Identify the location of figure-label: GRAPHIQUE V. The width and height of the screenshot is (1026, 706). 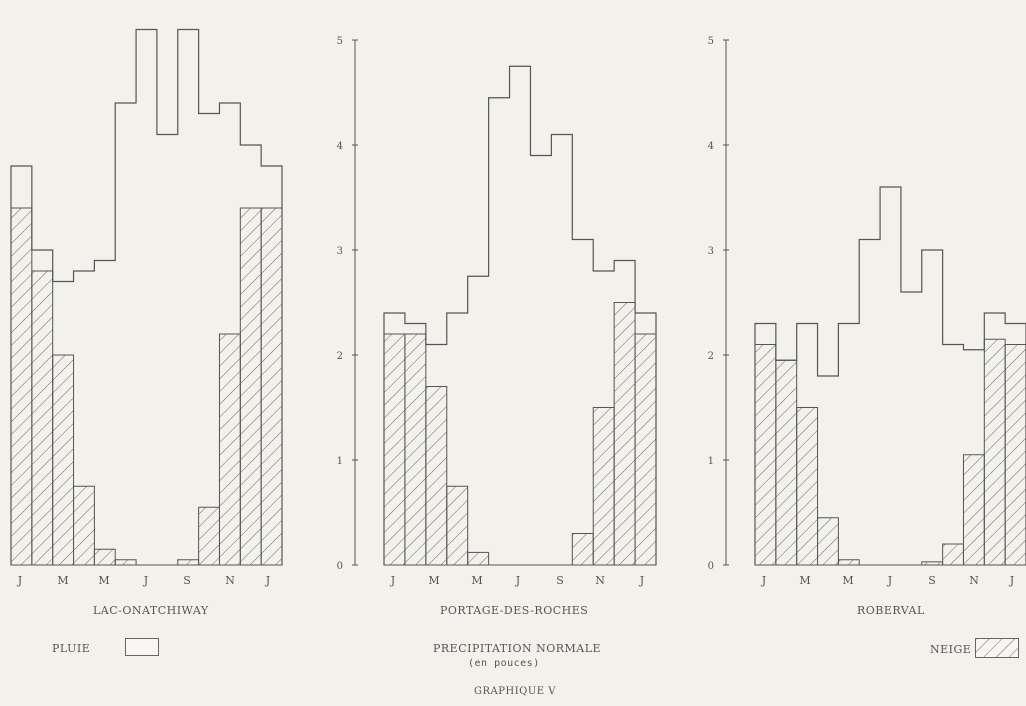
(515, 691).